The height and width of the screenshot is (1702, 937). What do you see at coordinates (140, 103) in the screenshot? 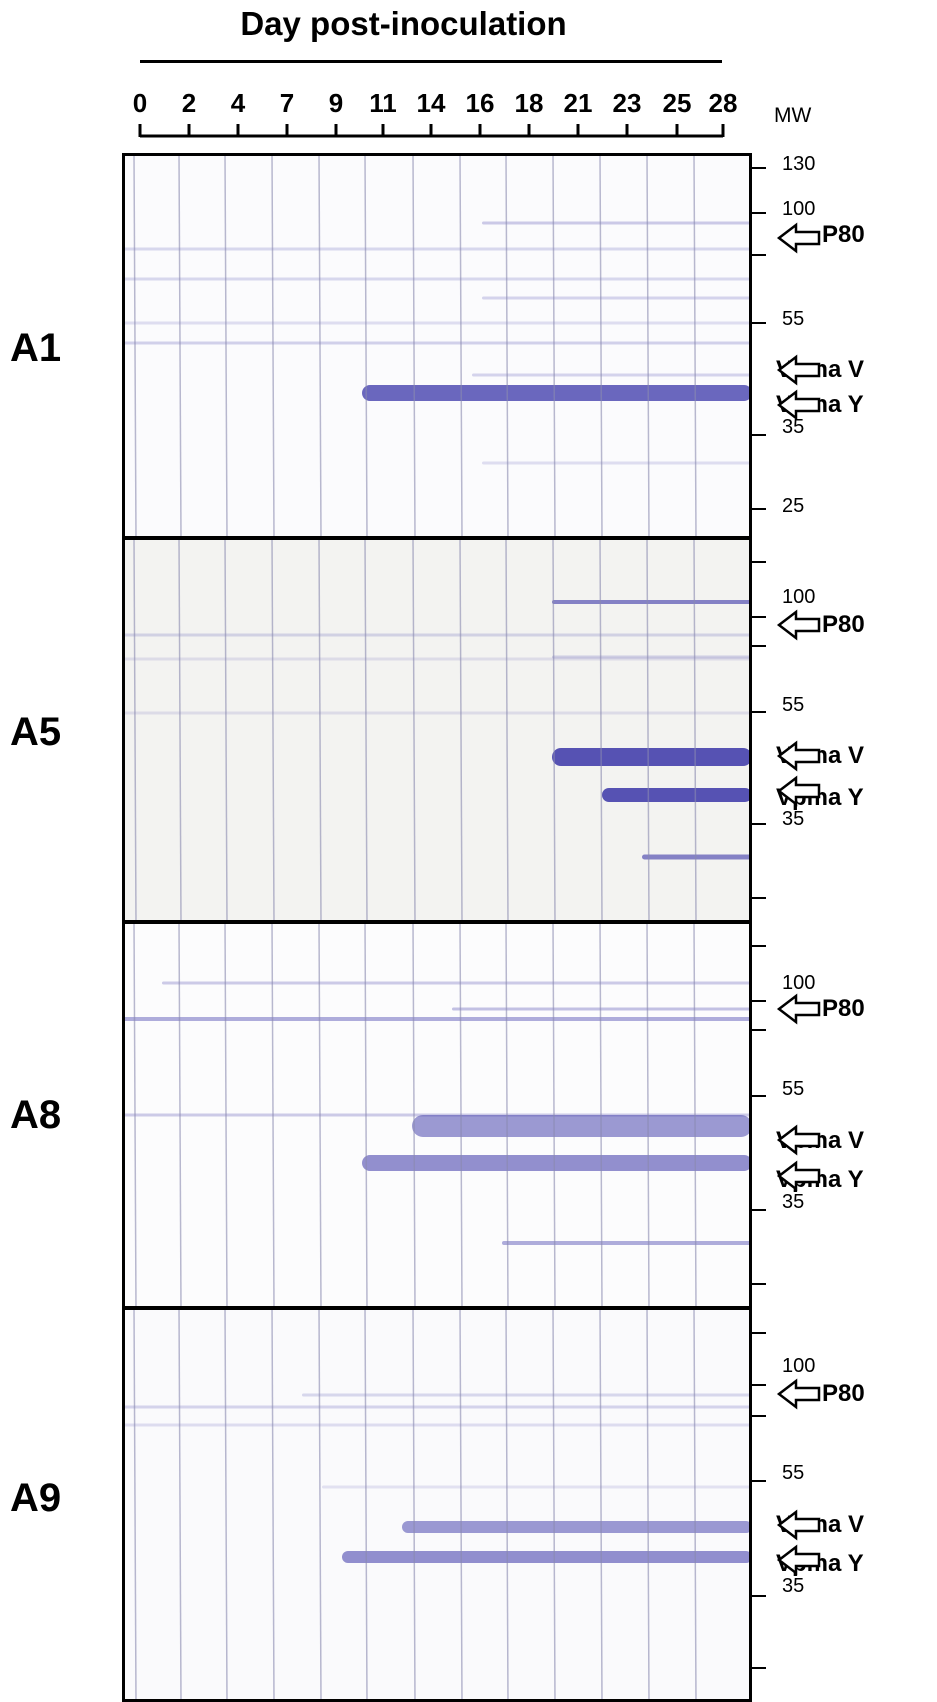
I see `day-label-0: 0` at bounding box center [140, 103].